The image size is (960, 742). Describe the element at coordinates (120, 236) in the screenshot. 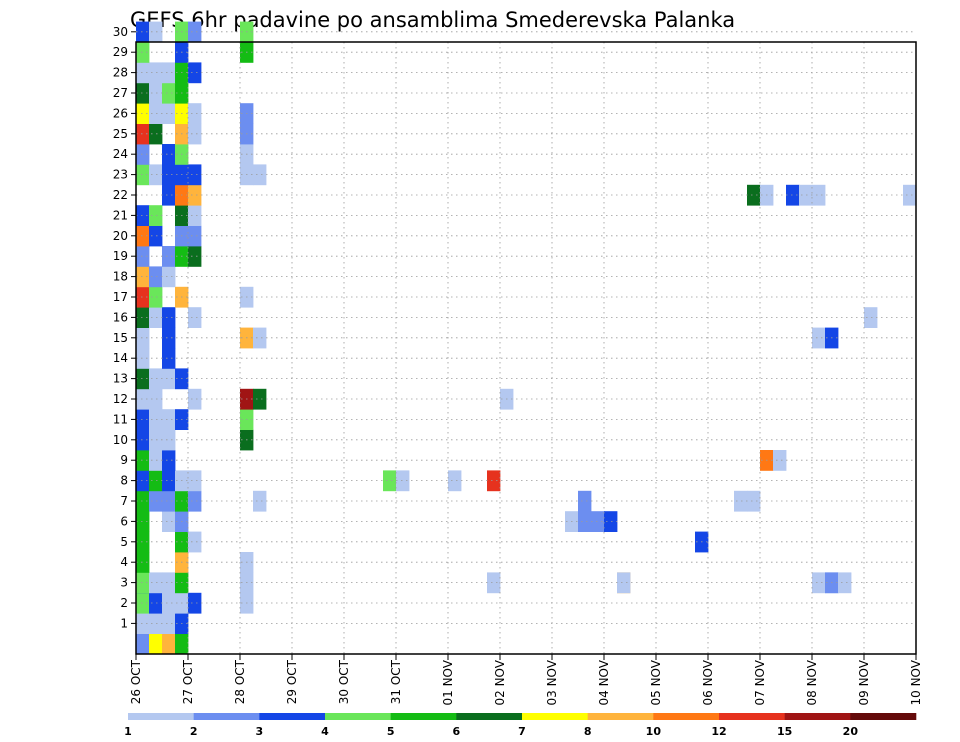

I see `y-tick-label: 20` at that location.